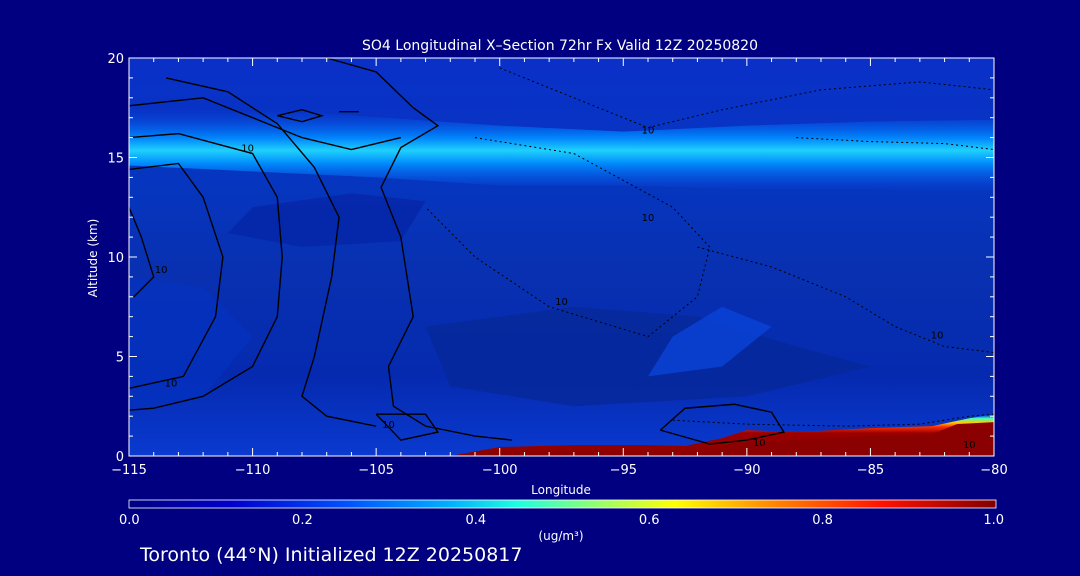 This screenshot has height=576, width=1080. I want to click on colorbar-gradient, so click(562, 504).